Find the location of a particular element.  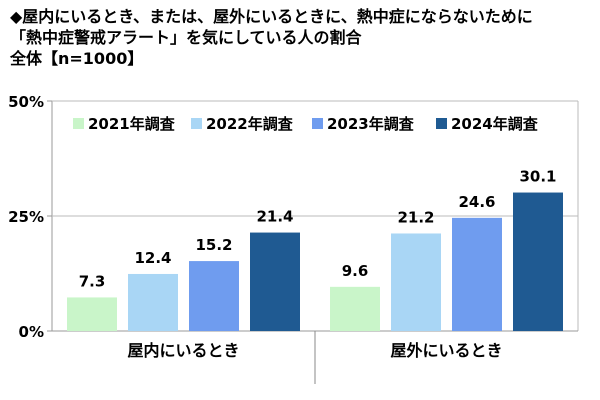

x-category-label: 屋外にいるとき is located at coordinates (446, 350).